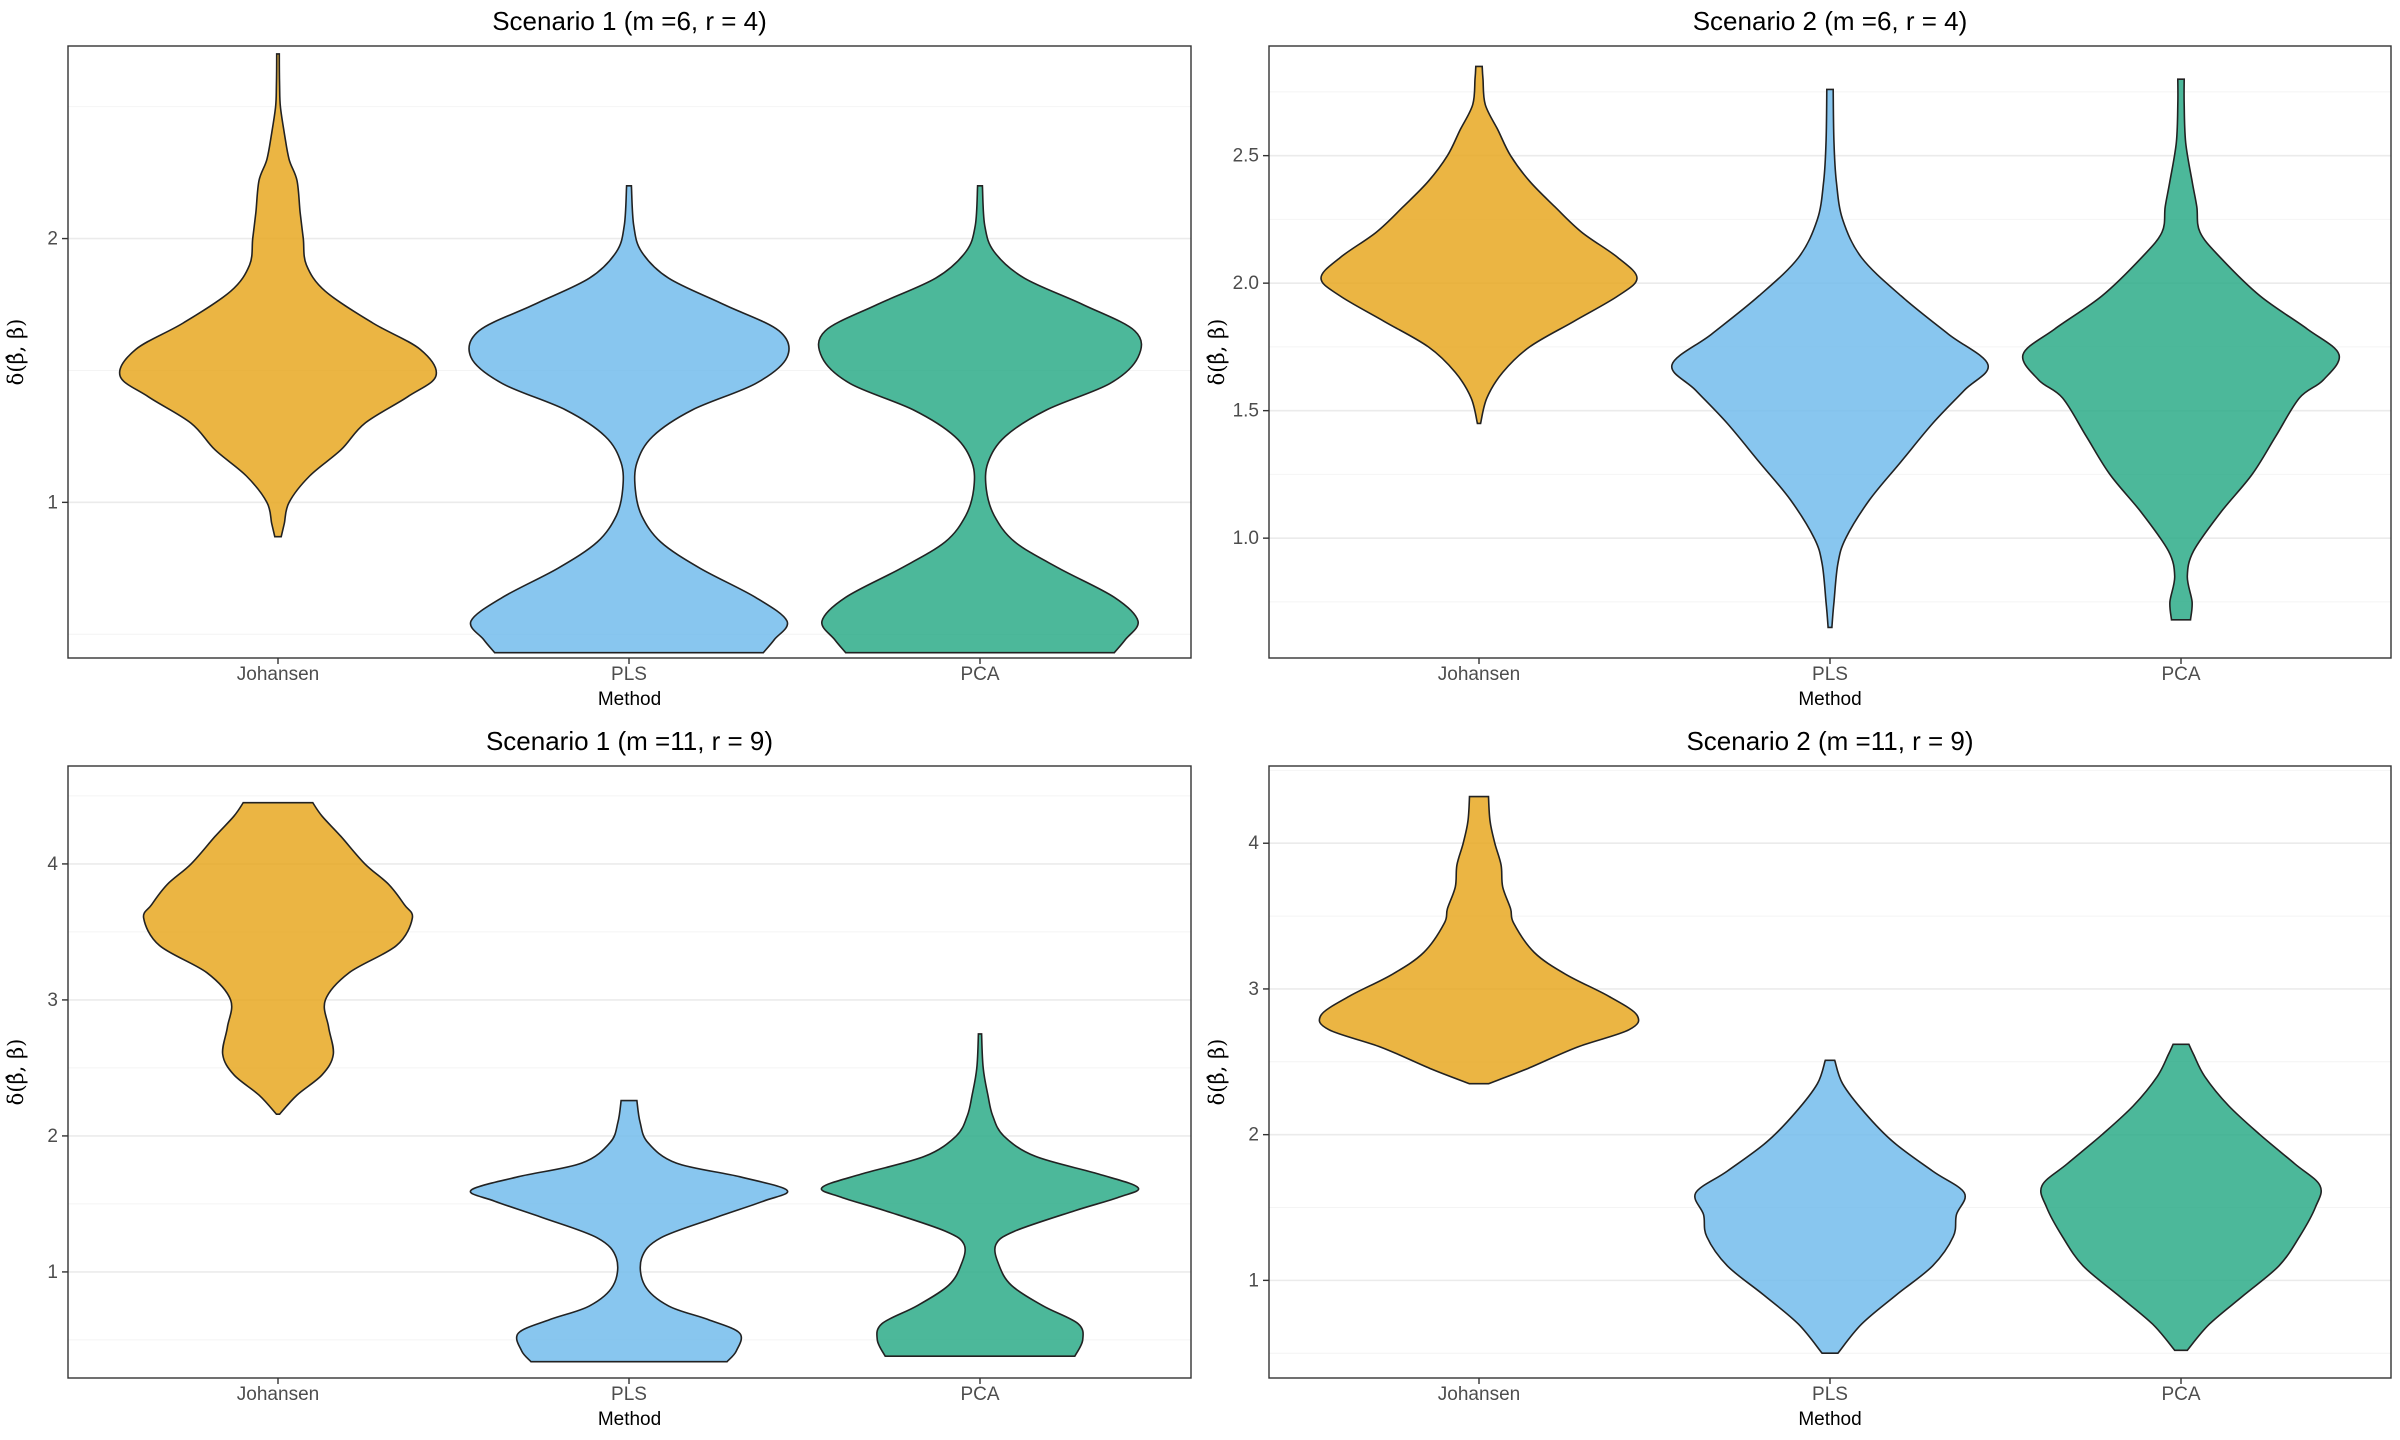 This screenshot has width=2400, height=1440. What do you see at coordinates (629, 21) in the screenshot?
I see `panel-title: Scenario 1 (m =6, r = 4)` at bounding box center [629, 21].